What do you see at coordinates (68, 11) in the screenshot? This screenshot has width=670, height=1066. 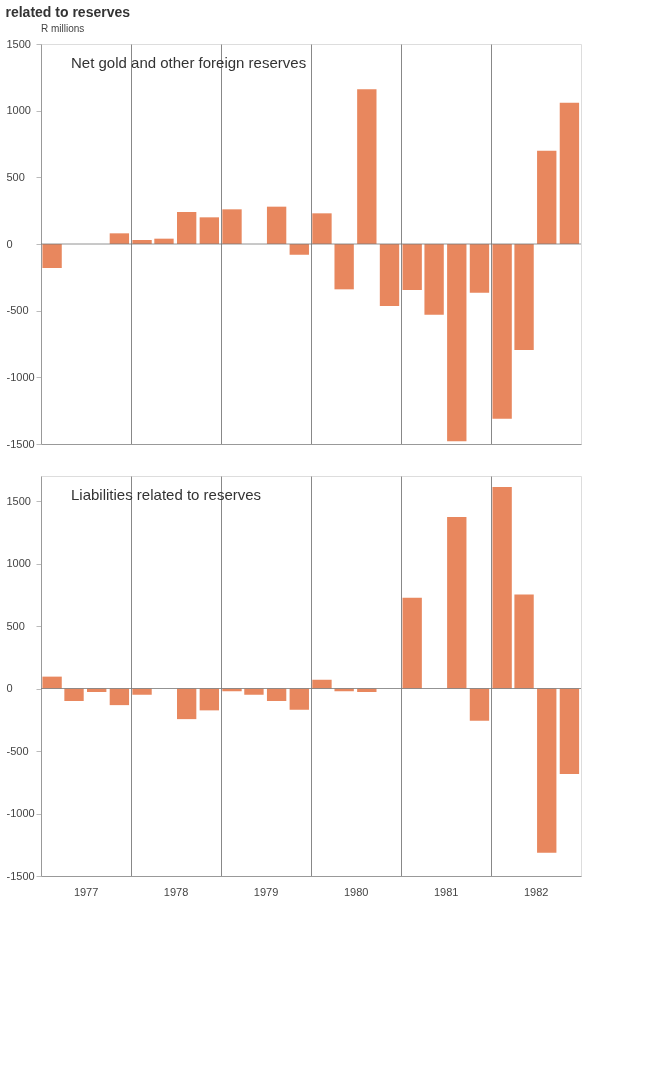 I see `text: related to reserves` at bounding box center [68, 11].